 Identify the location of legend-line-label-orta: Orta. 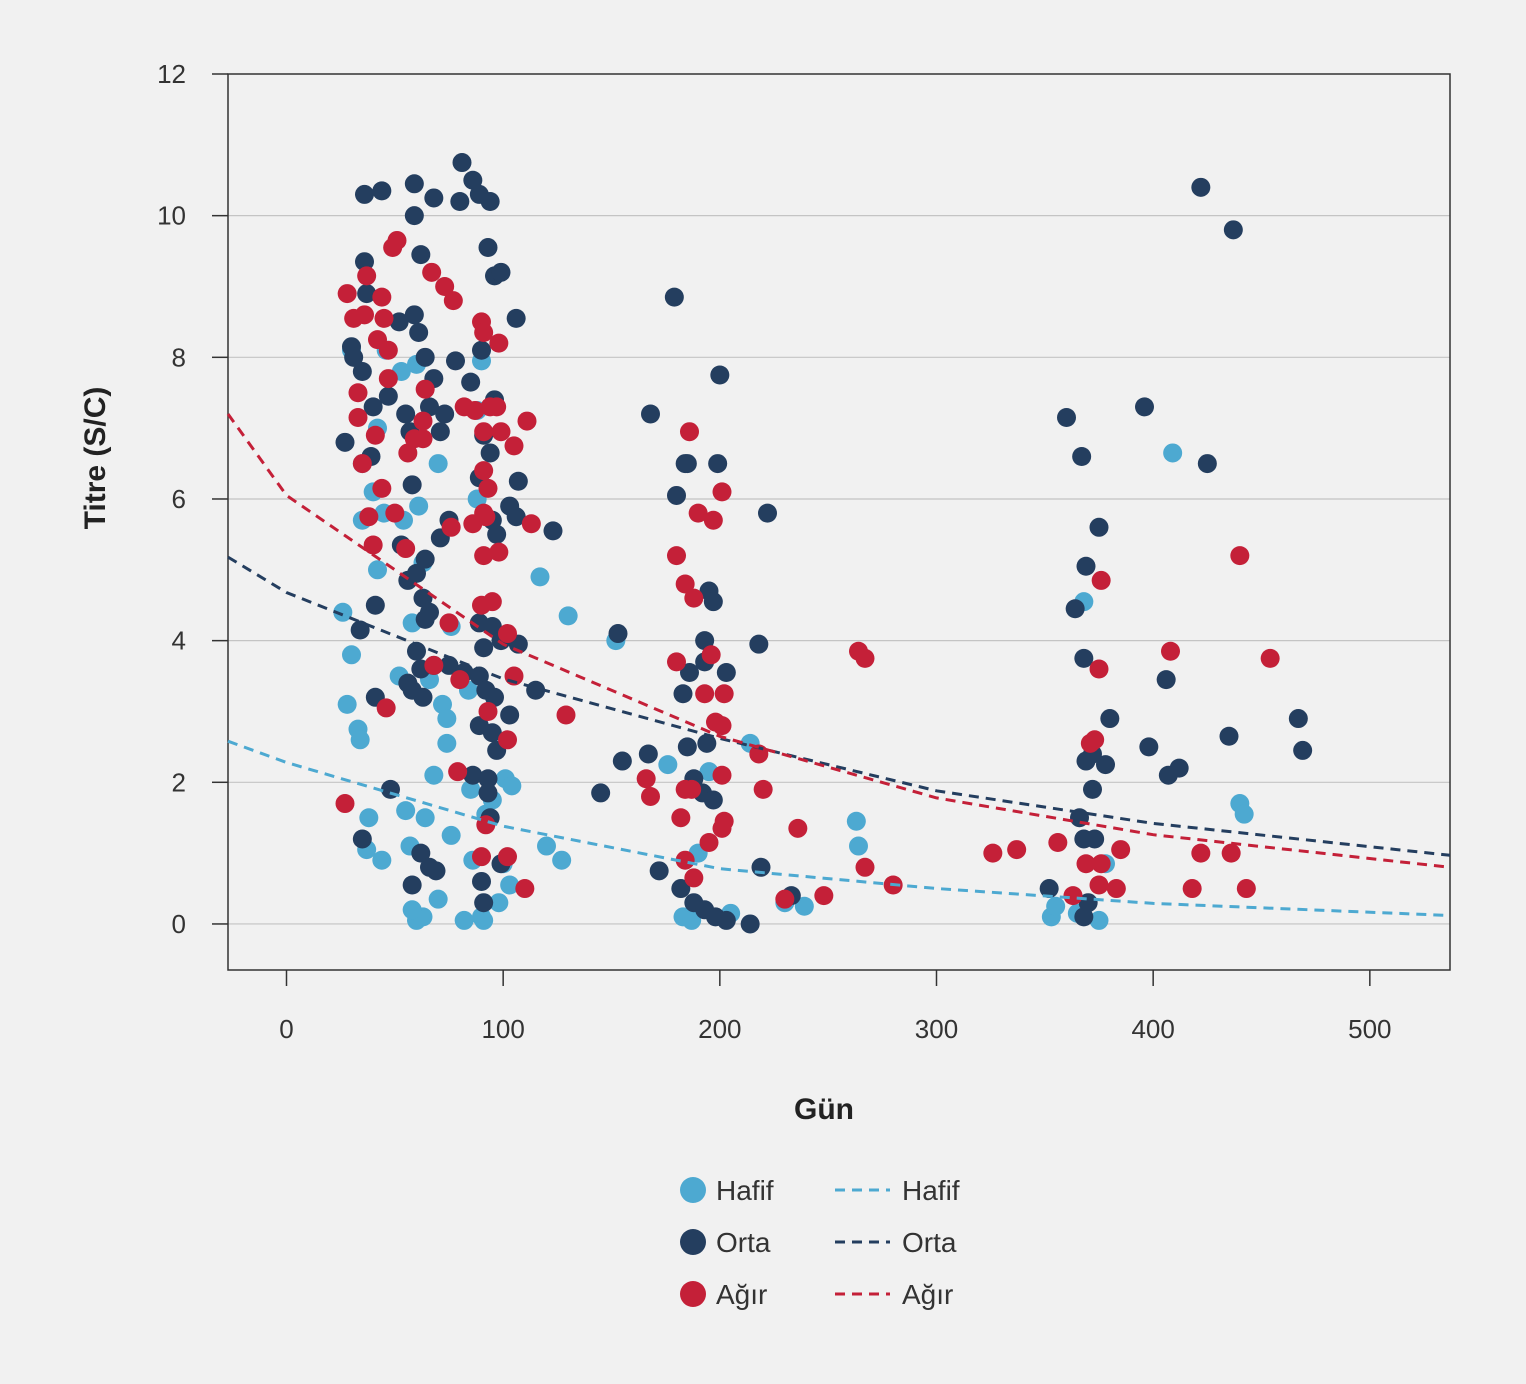
(929, 1242).